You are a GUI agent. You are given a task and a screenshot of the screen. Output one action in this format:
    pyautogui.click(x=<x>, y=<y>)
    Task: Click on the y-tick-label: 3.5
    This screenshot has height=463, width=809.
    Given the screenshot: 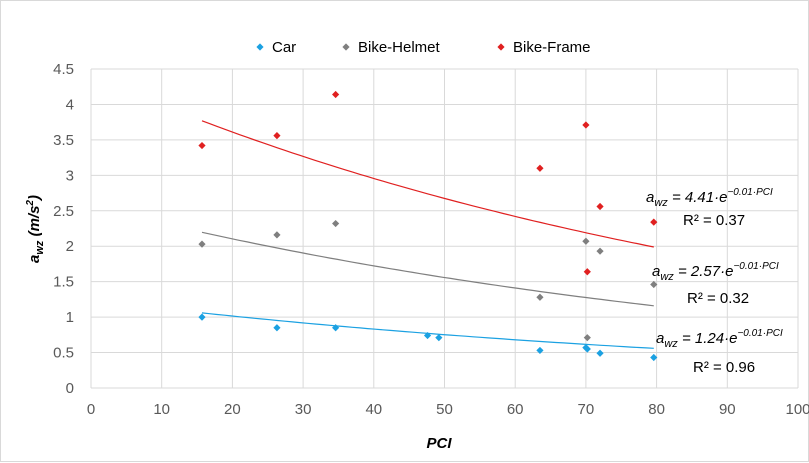 What is the action you would take?
    pyautogui.click(x=63, y=140)
    